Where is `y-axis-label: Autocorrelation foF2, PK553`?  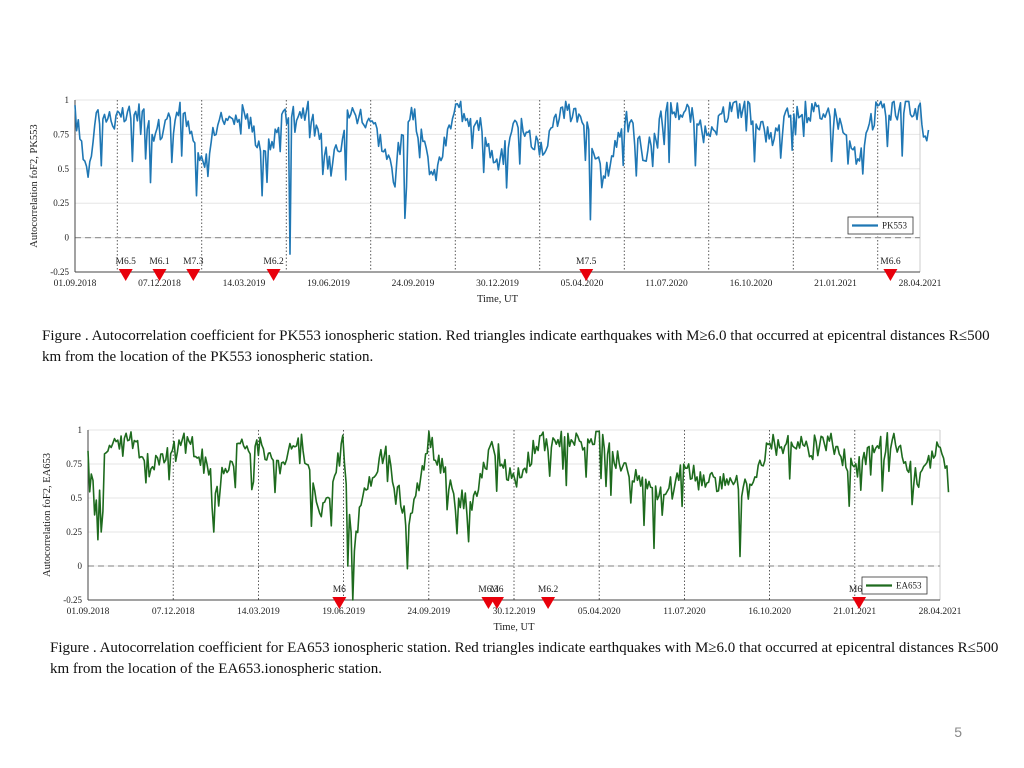 y-axis-label: Autocorrelation foF2, PK553 is located at coordinates (34, 185).